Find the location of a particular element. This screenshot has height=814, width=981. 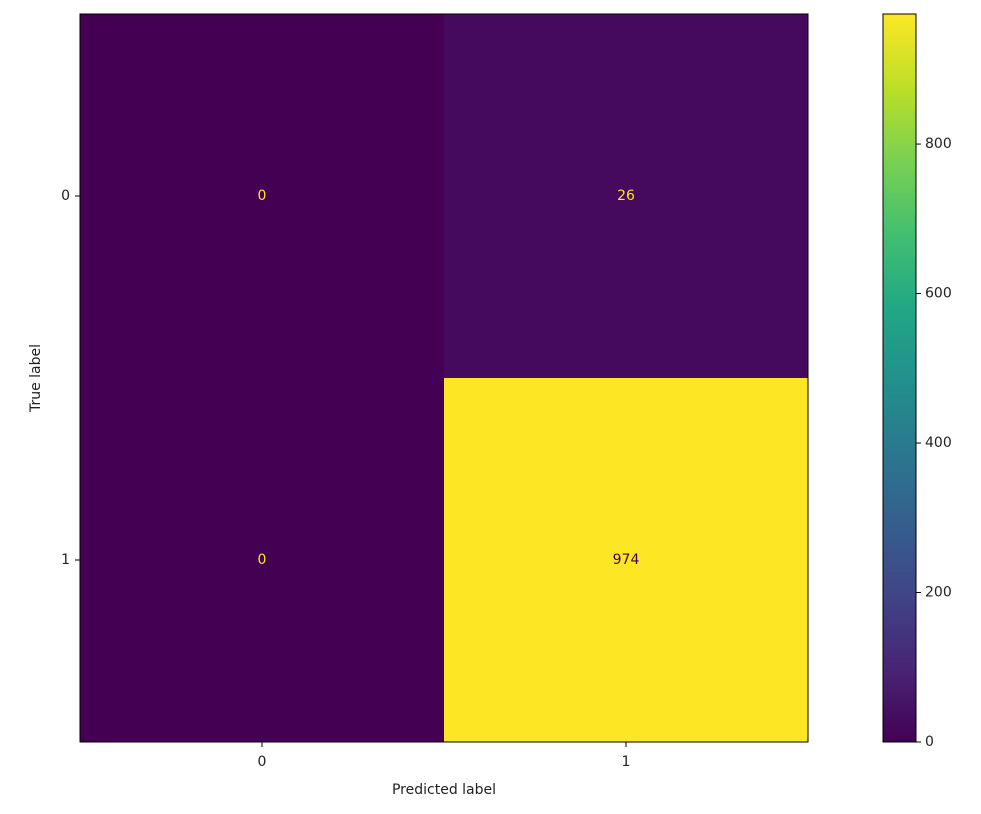

x-tick-label: 0 is located at coordinates (262, 762).